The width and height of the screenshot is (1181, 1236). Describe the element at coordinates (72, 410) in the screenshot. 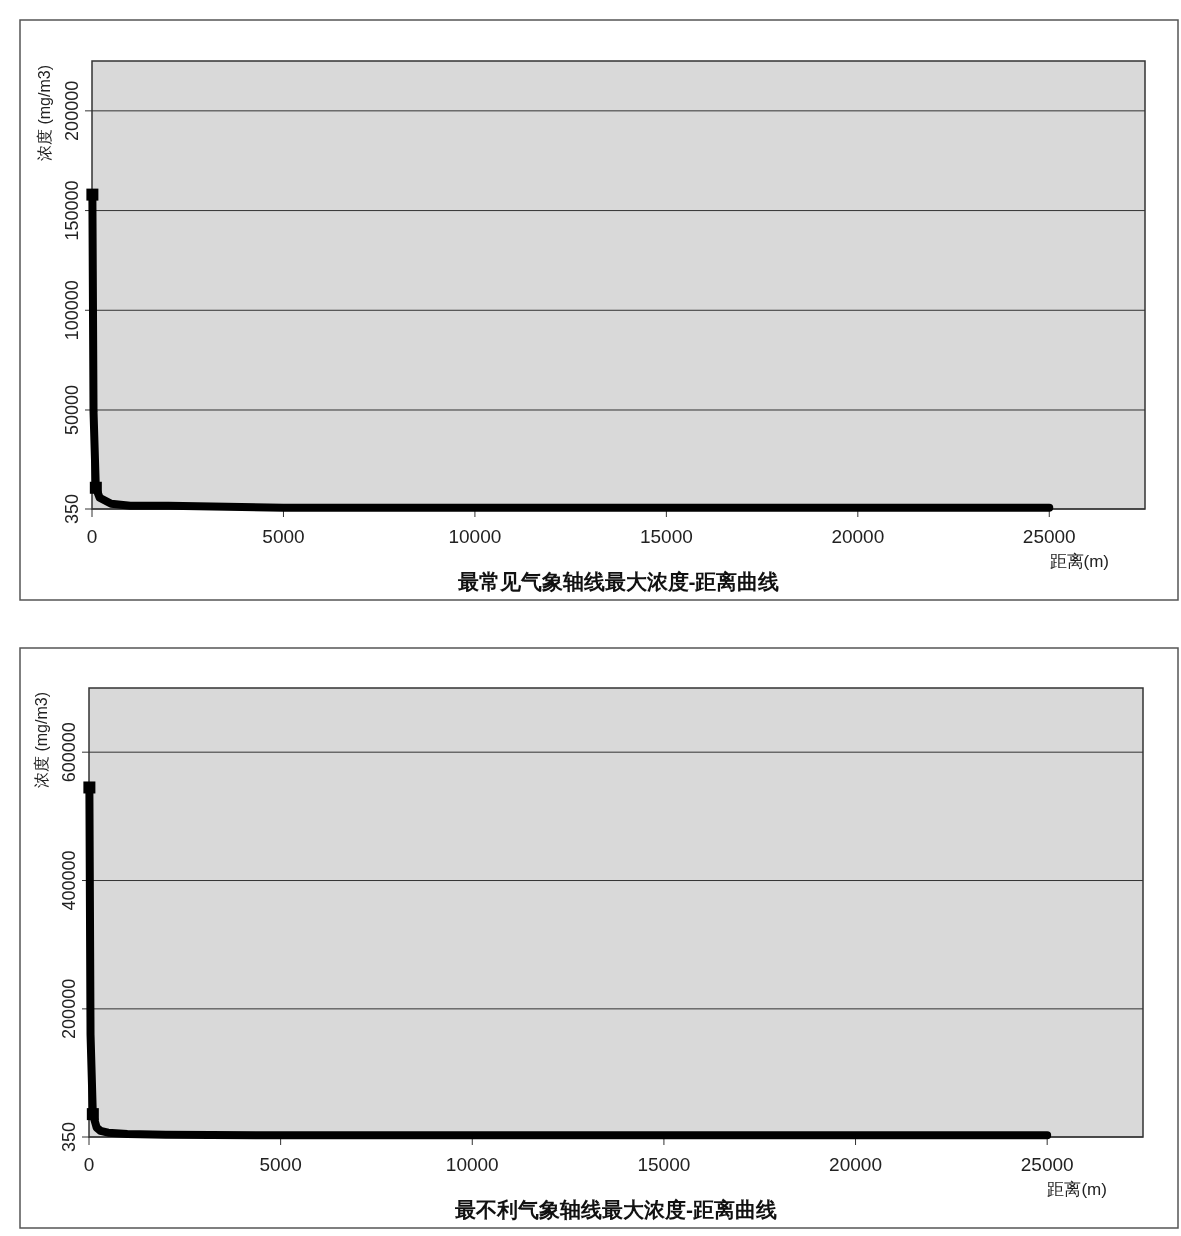

I see `y-tick-label: 50000` at that location.